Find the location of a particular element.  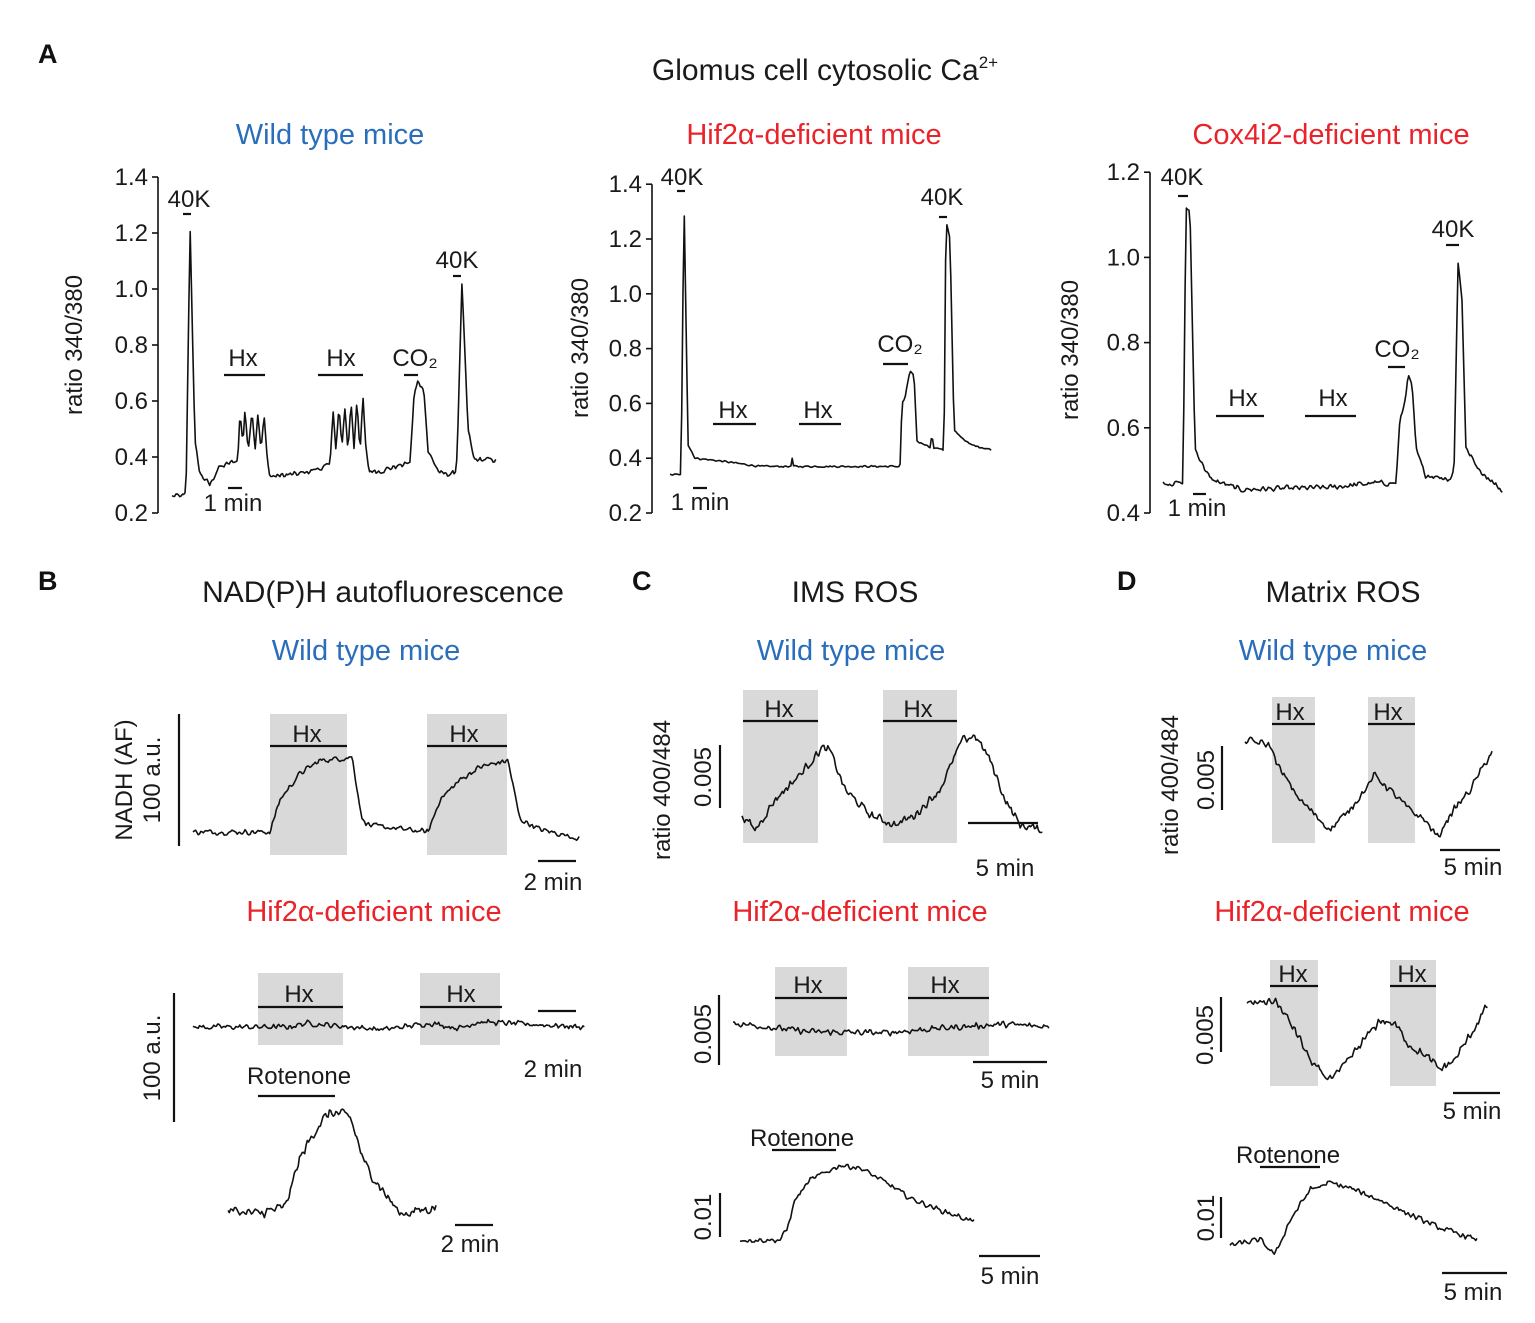

a3-subtitle: Cox4i2-deficient mice is located at coordinates (1330, 135).